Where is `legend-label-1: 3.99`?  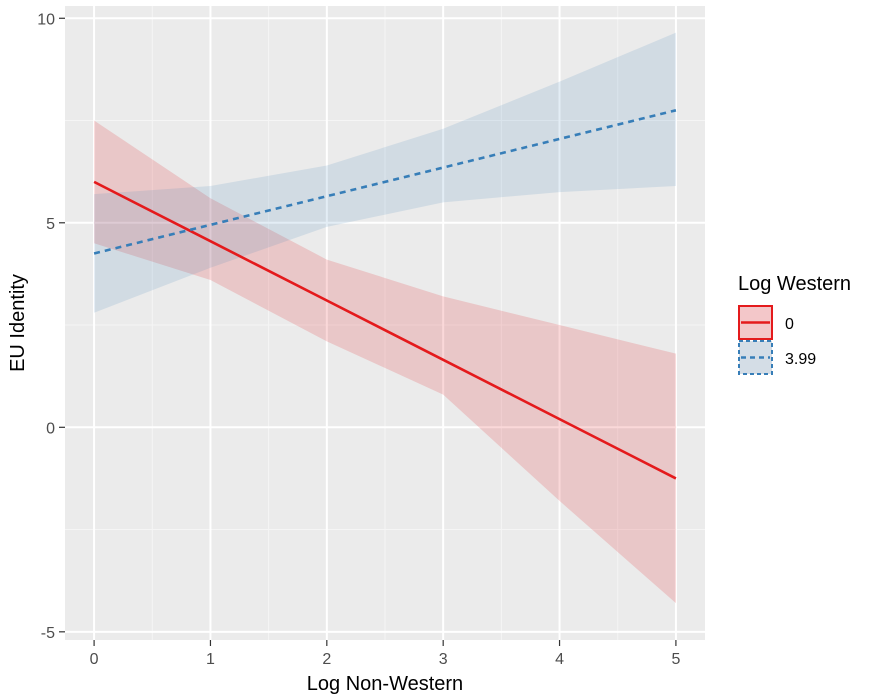
legend-label-1: 3.99 is located at coordinates (800, 359).